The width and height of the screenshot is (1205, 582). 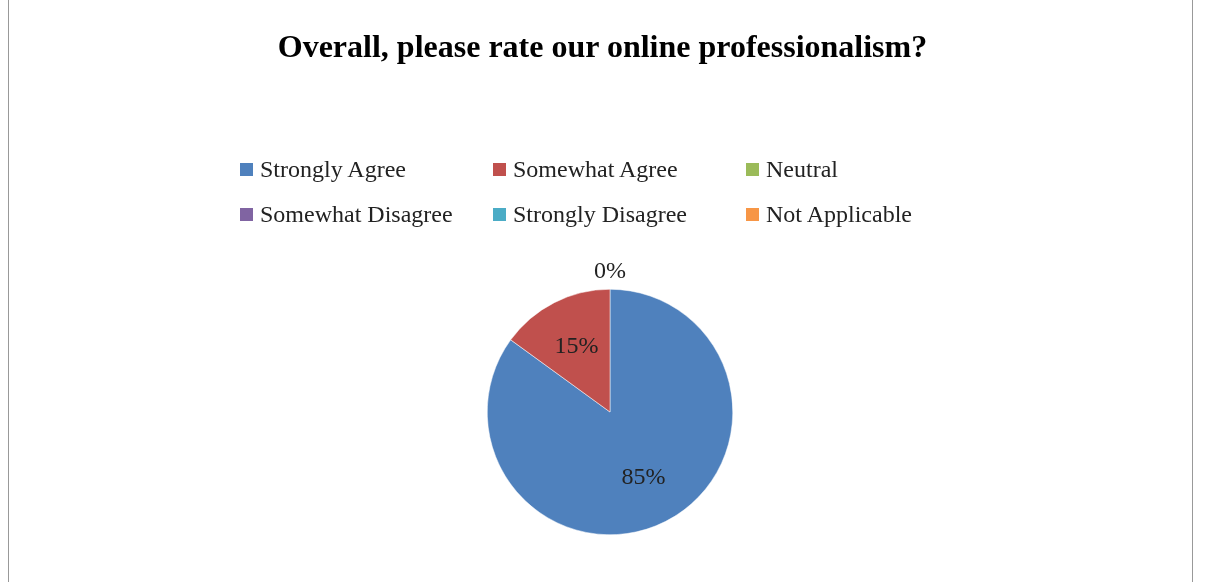 I want to click on chart-title: Overall, please rate our online professionalism?, so click(x=602, y=46).